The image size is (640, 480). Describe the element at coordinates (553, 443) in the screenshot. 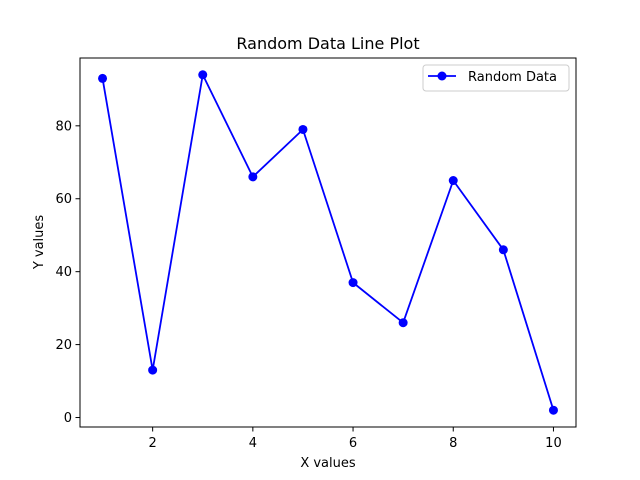

I see `x-tick-label: 10` at that location.